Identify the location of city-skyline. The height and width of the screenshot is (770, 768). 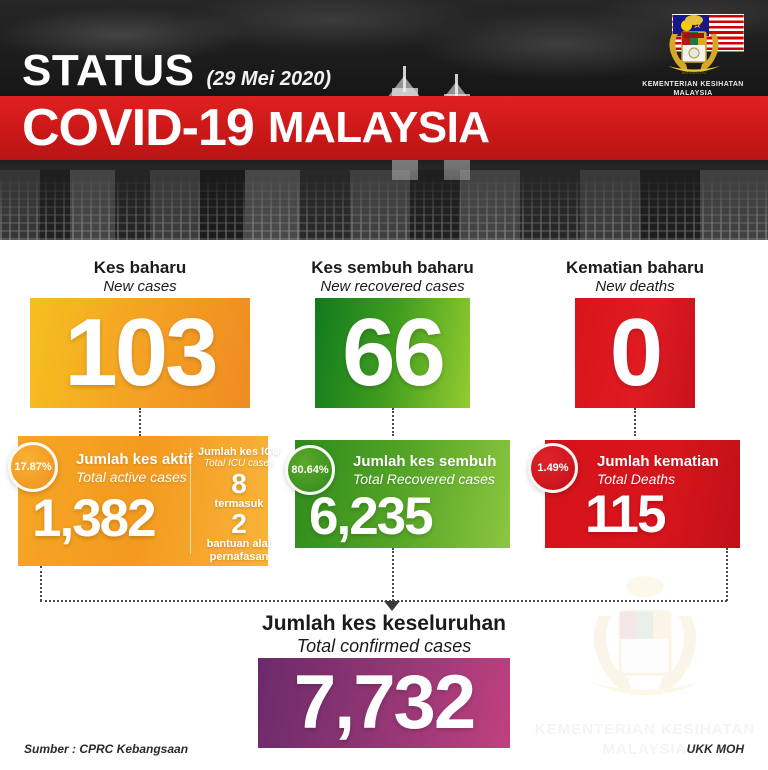
(384, 205).